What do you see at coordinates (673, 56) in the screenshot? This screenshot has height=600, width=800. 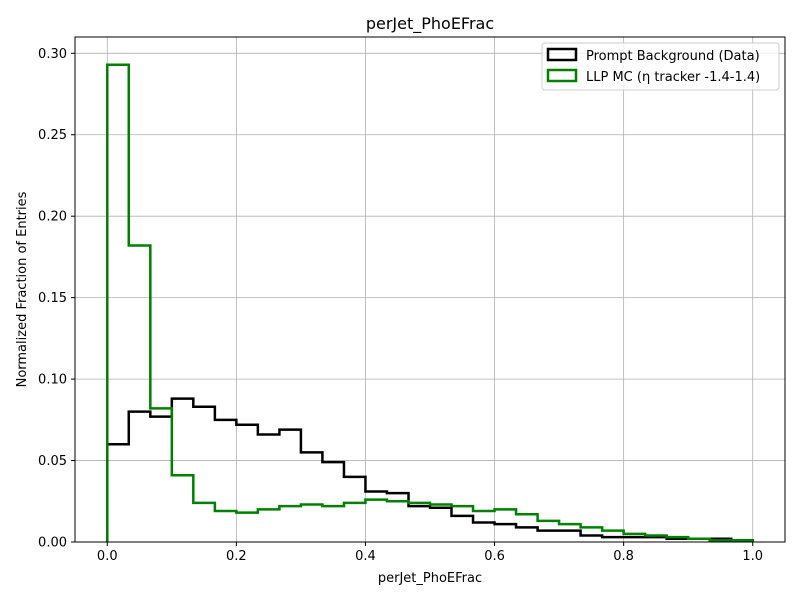 I see `legend-label-background: Prompt Background (Data)` at bounding box center [673, 56].